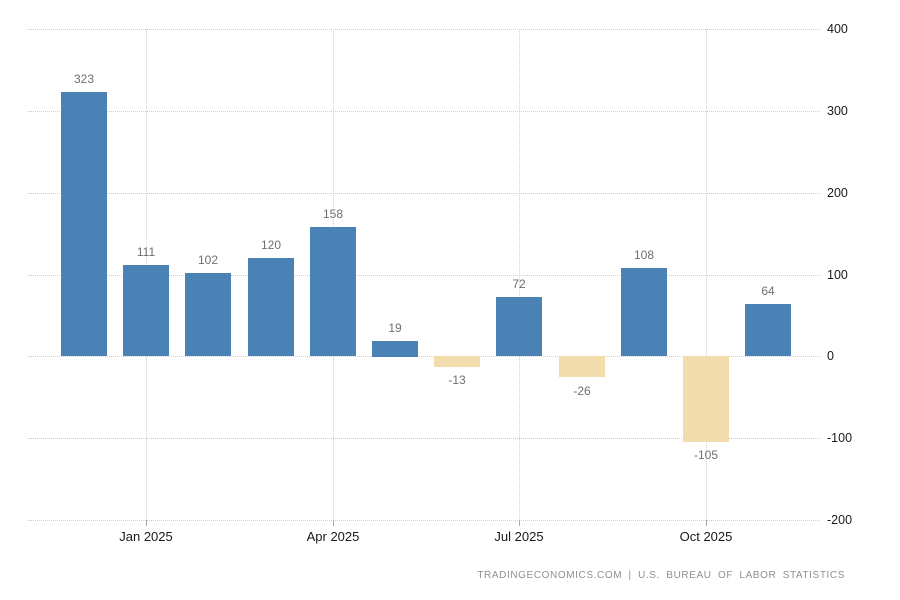 The height and width of the screenshot is (600, 900). Describe the element at coordinates (706, 455) in the screenshot. I see `bar-value-label: -105` at that location.